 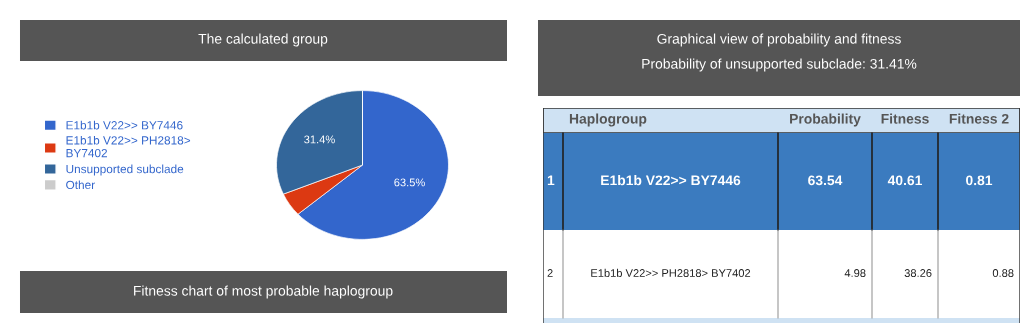 What do you see at coordinates (263, 40) in the screenshot?
I see `chart-title: The calculated group` at bounding box center [263, 40].